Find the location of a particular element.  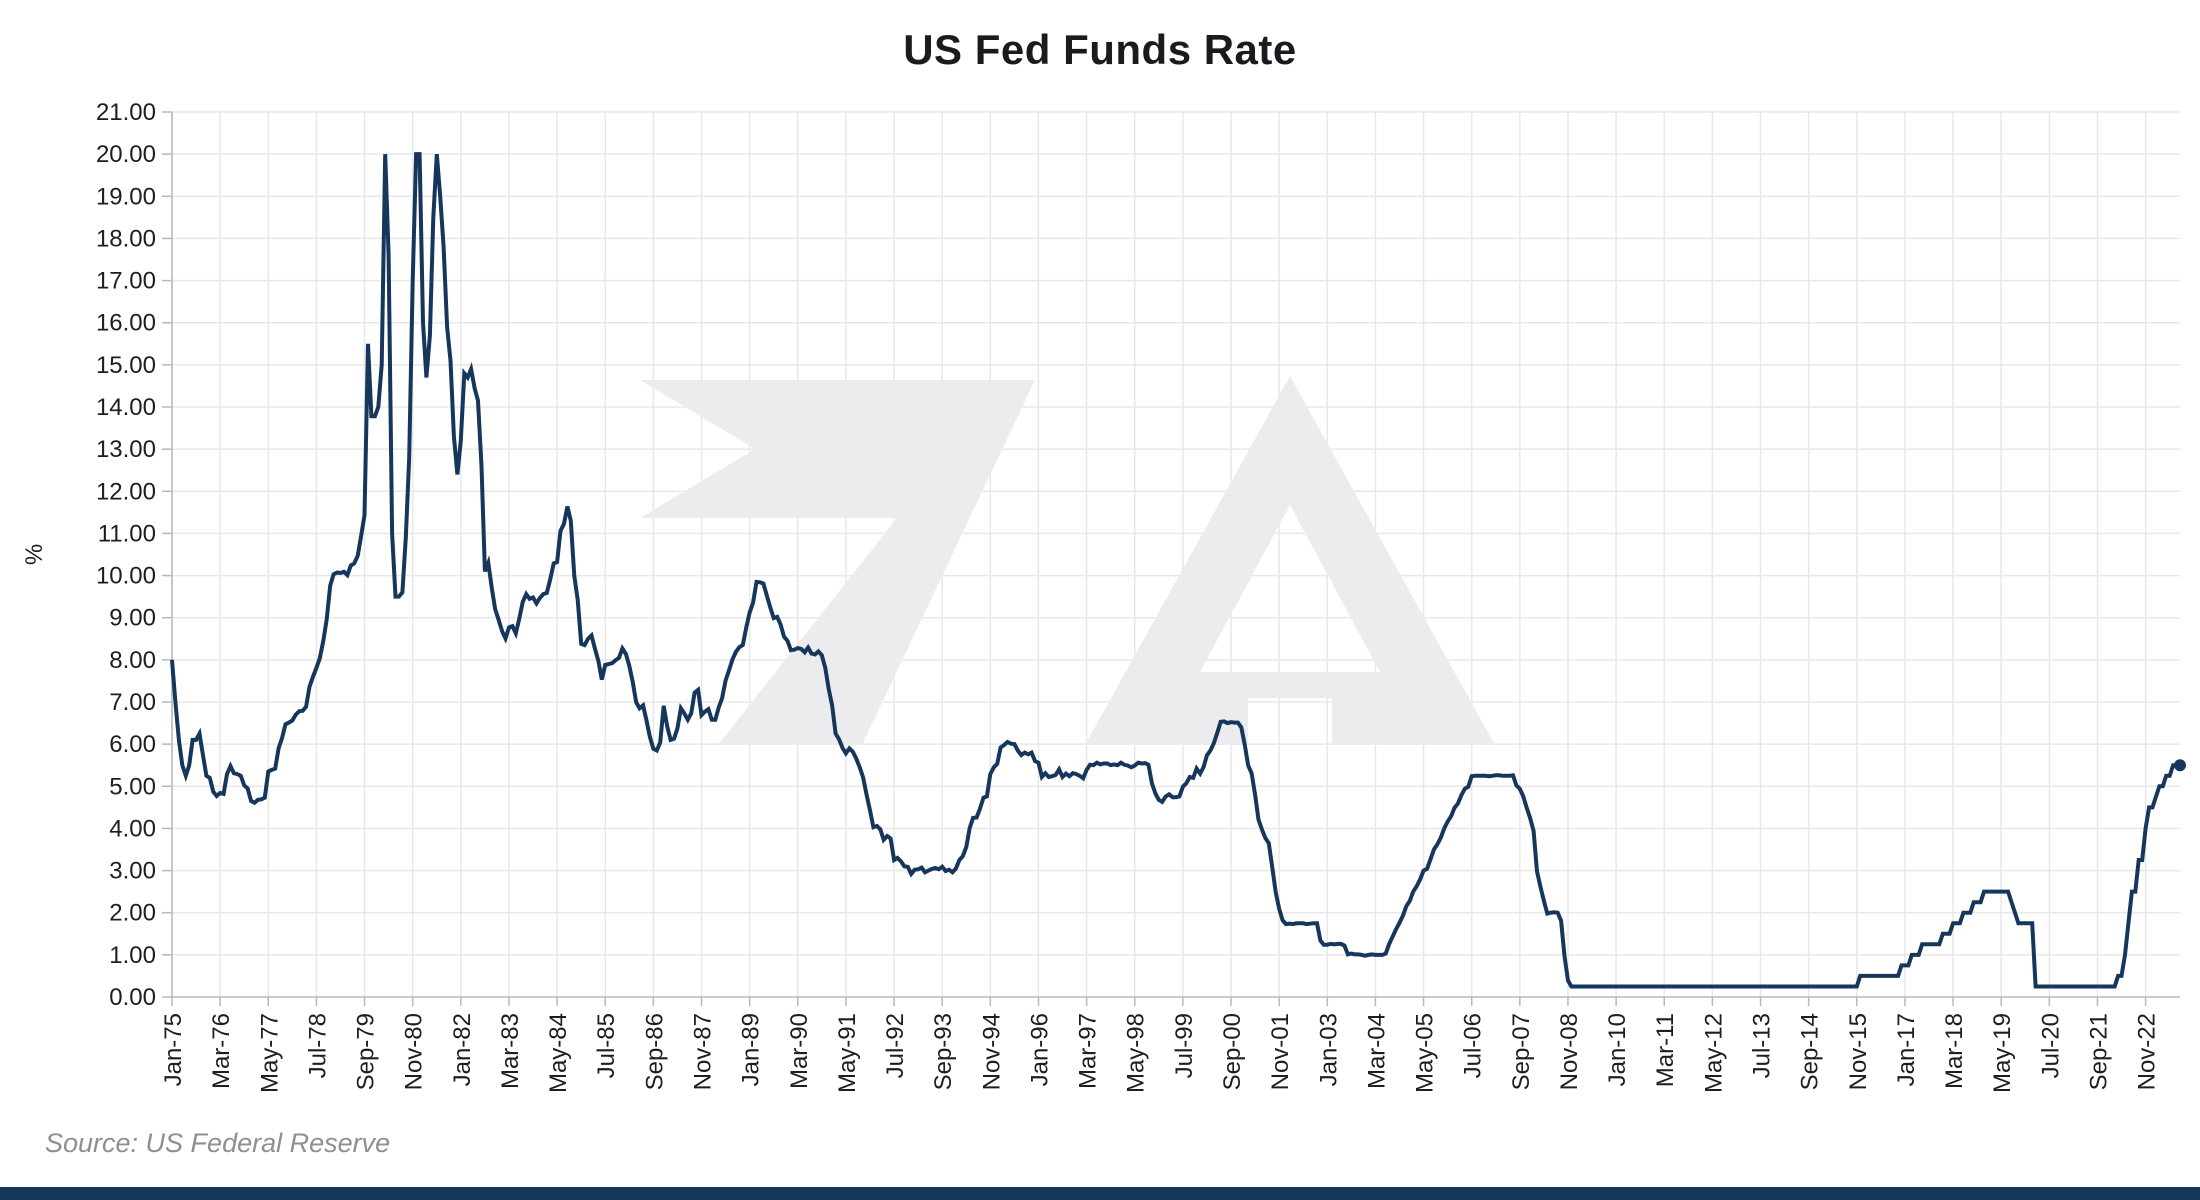

x-tick-label: Jan-82 is located at coordinates (462, 1049).